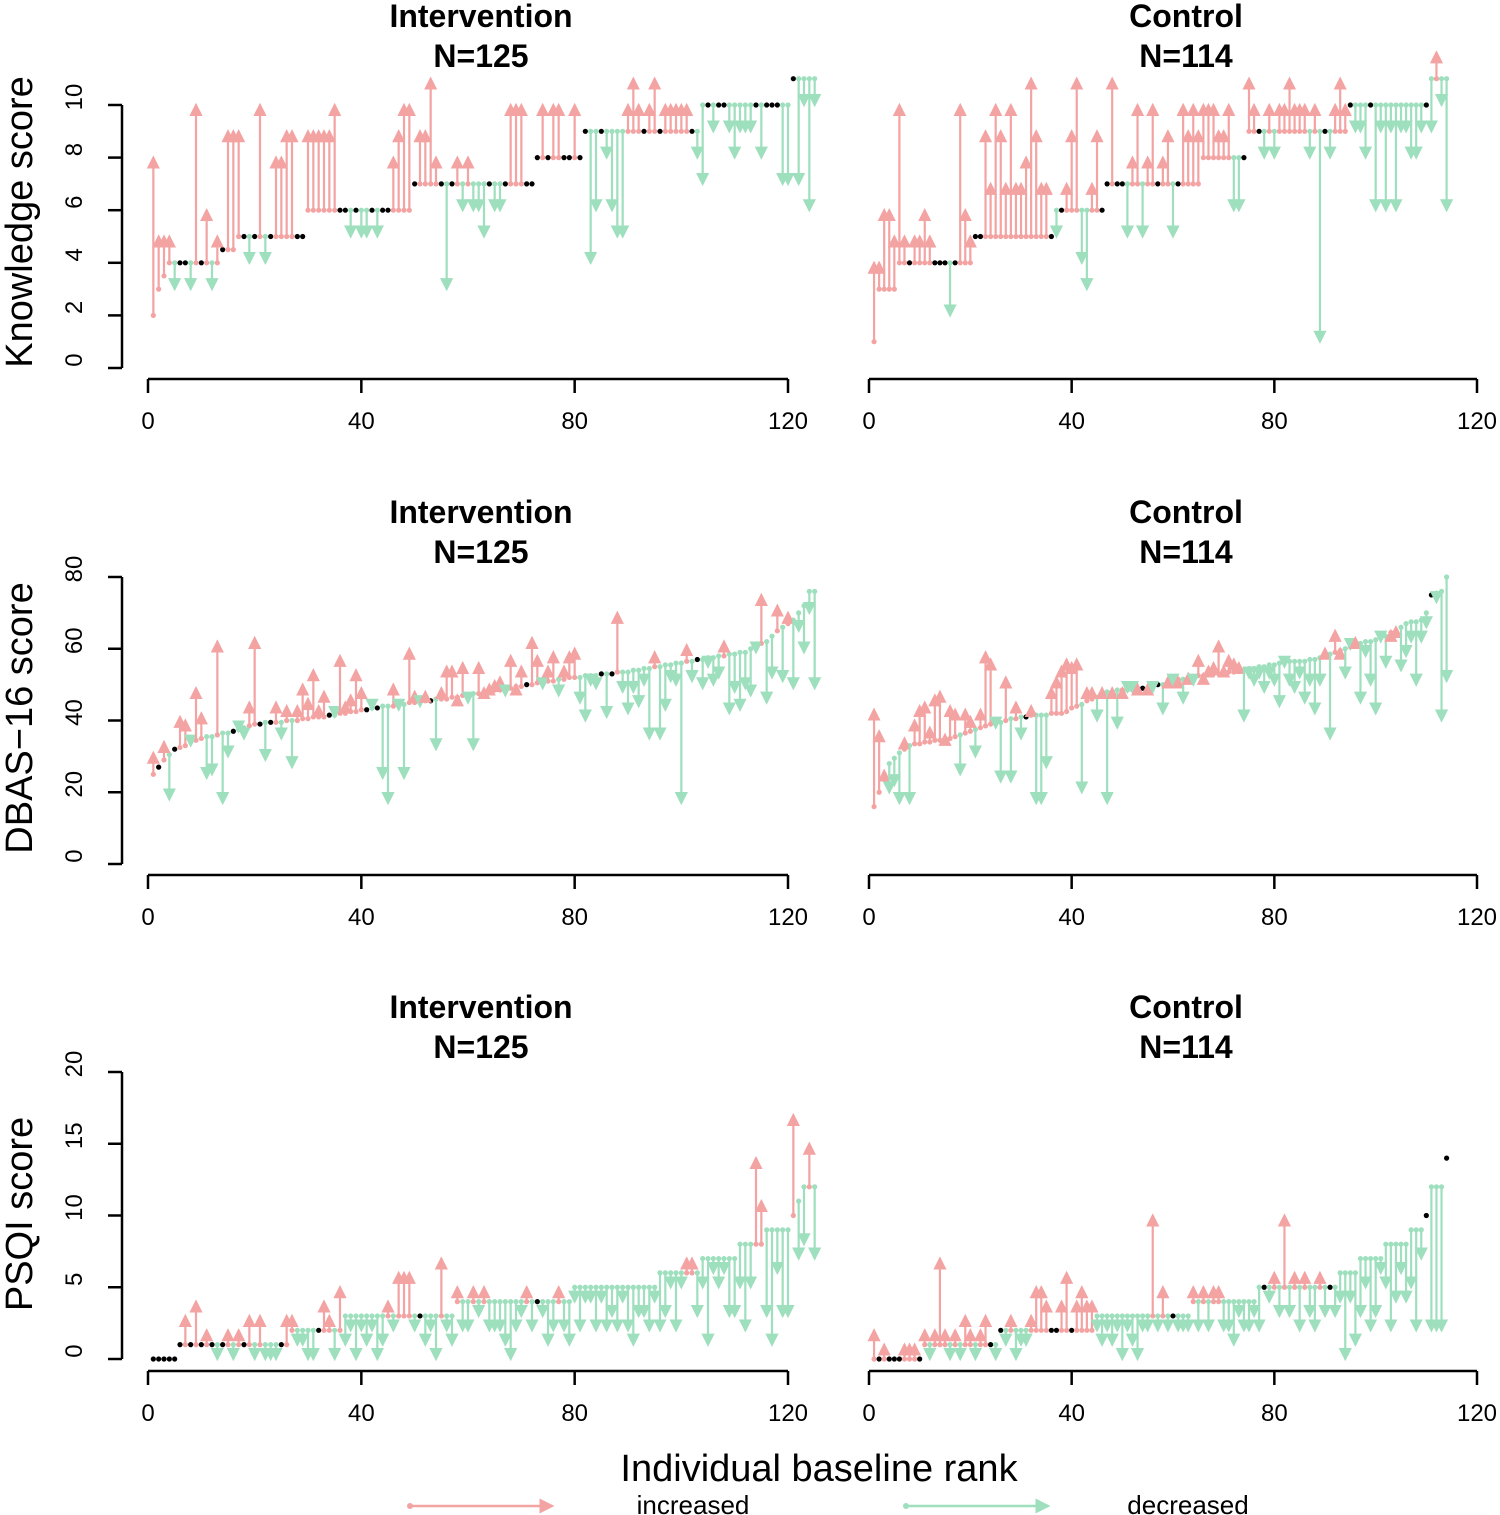  What do you see at coordinates (480, 512) in the screenshot?
I see `panel-3-title: Intervention` at bounding box center [480, 512].